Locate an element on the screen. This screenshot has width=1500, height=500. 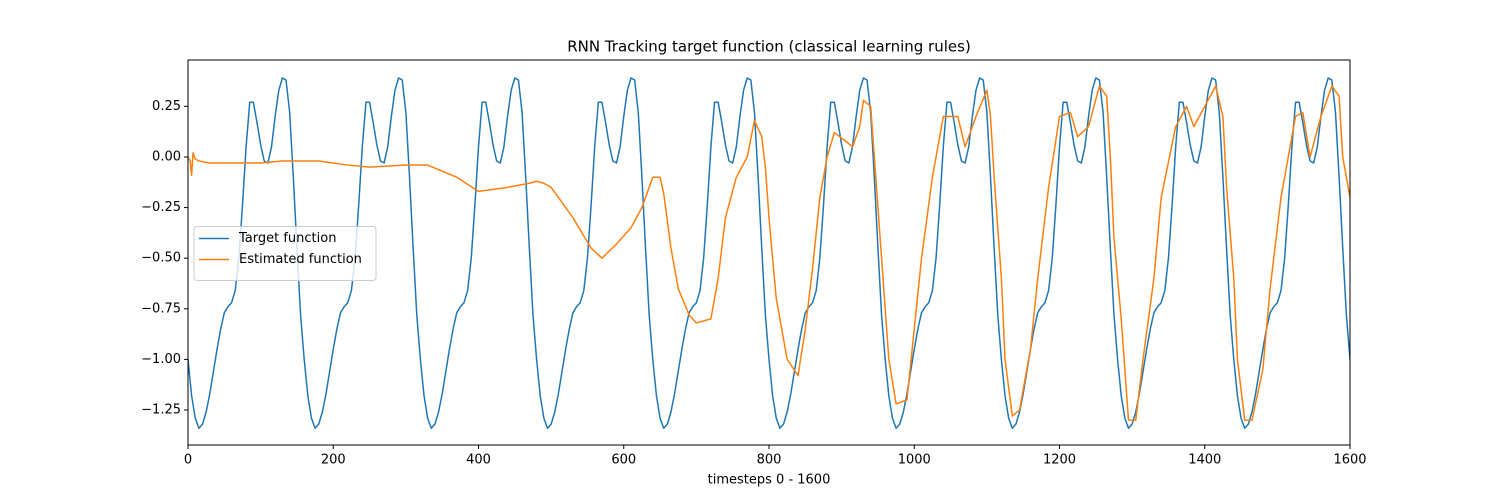
y-tick-label: −0.50 is located at coordinates (161, 258).